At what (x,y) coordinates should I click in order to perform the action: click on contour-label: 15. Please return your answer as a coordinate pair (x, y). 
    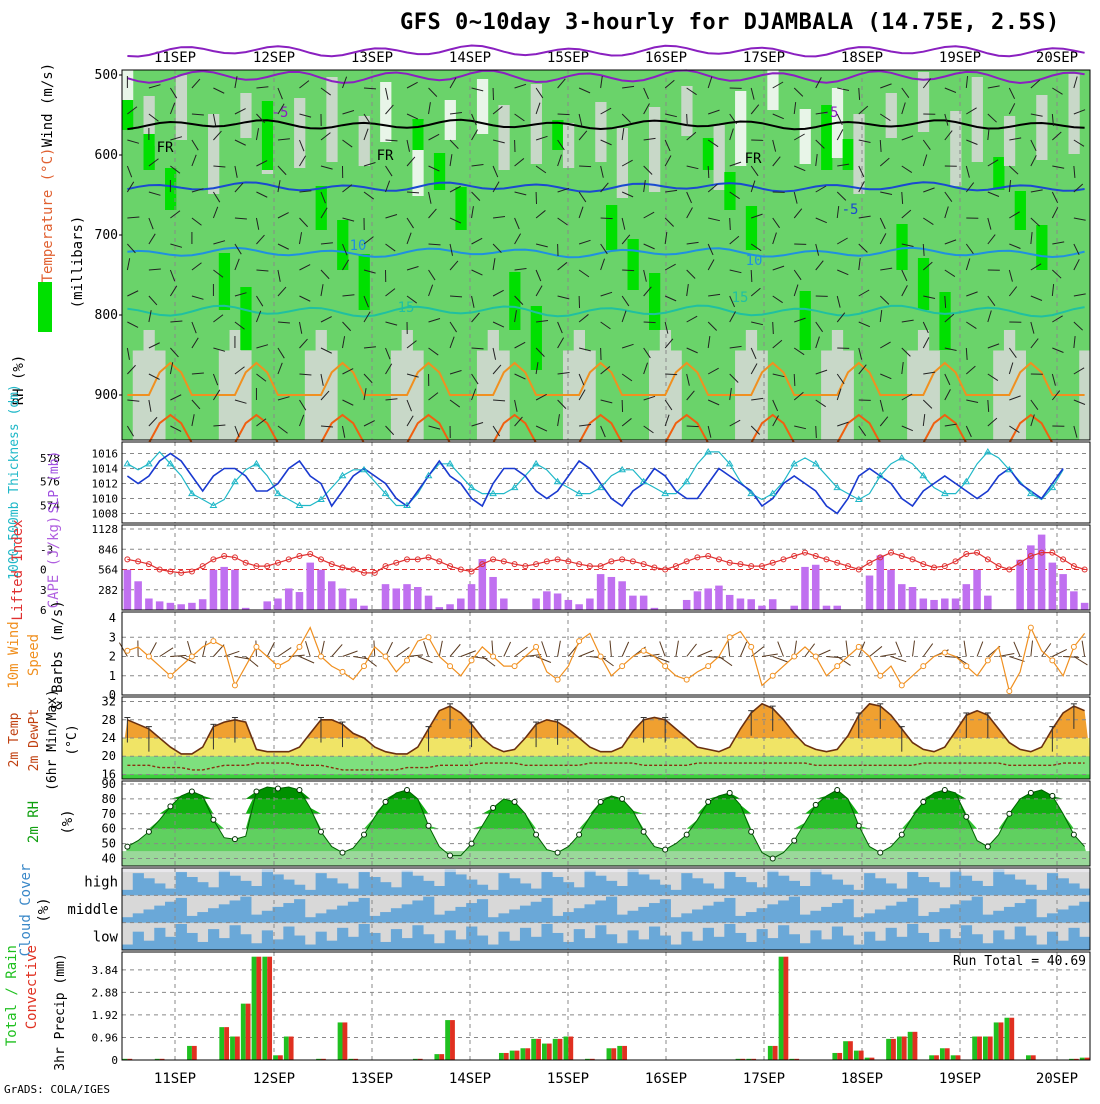
    Looking at the image, I should click on (740, 298).